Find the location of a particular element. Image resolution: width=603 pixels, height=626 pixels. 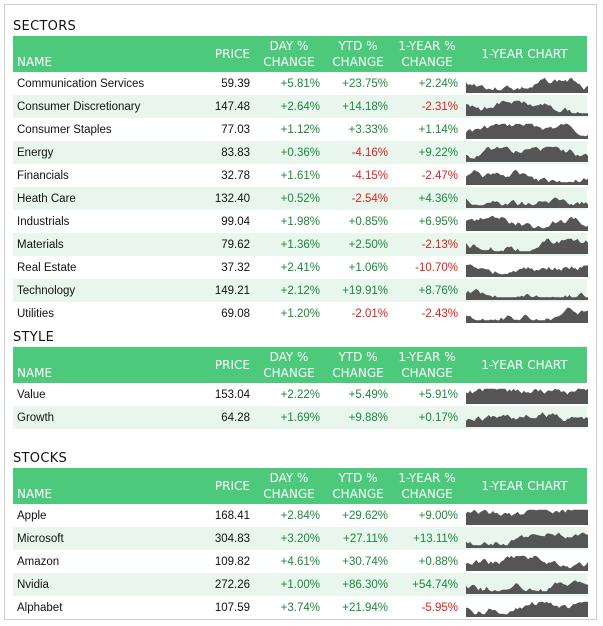

row-day-change: +0.52% is located at coordinates (300, 198).